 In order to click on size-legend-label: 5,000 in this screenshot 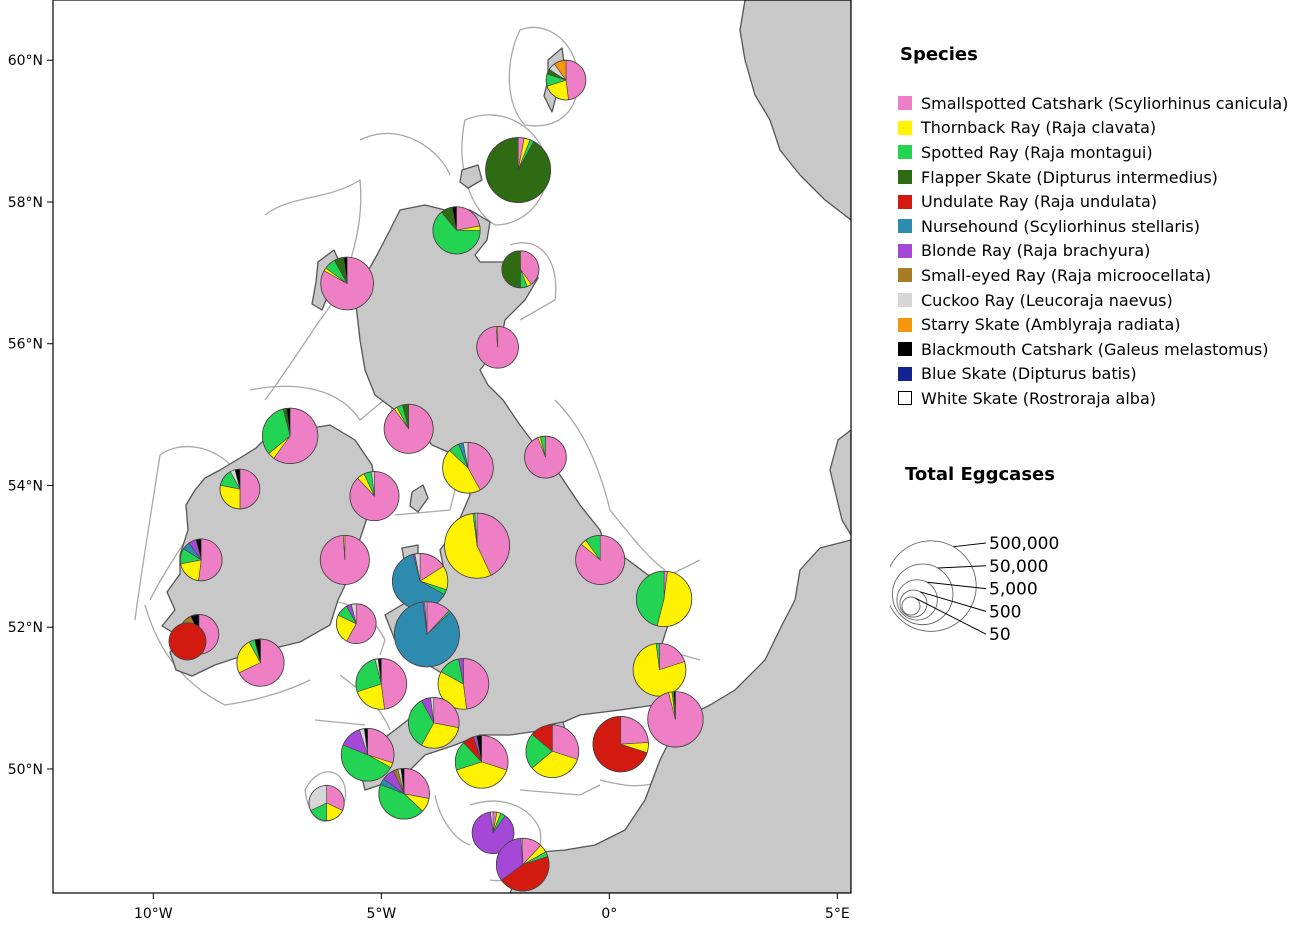, I will do `click(1013, 590)`.